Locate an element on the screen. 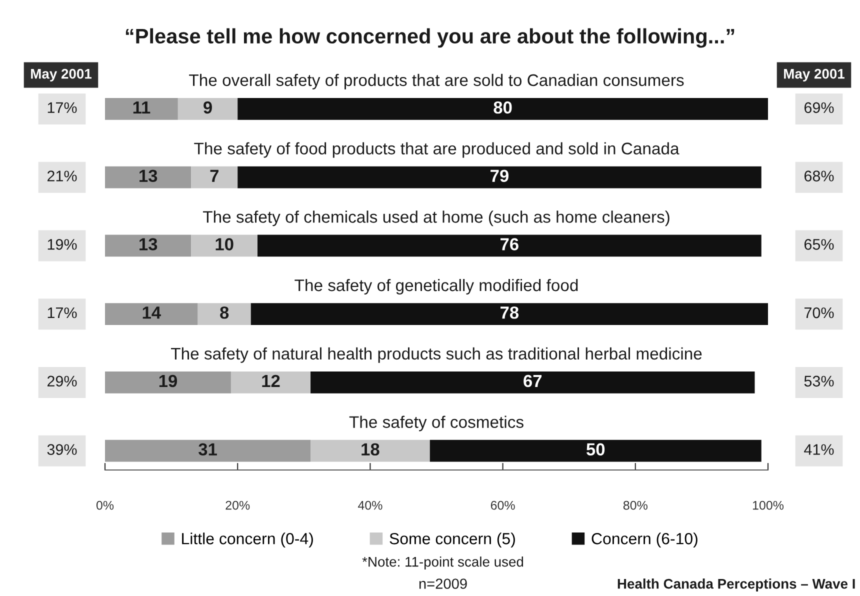  text: 19% is located at coordinates (62, 244).